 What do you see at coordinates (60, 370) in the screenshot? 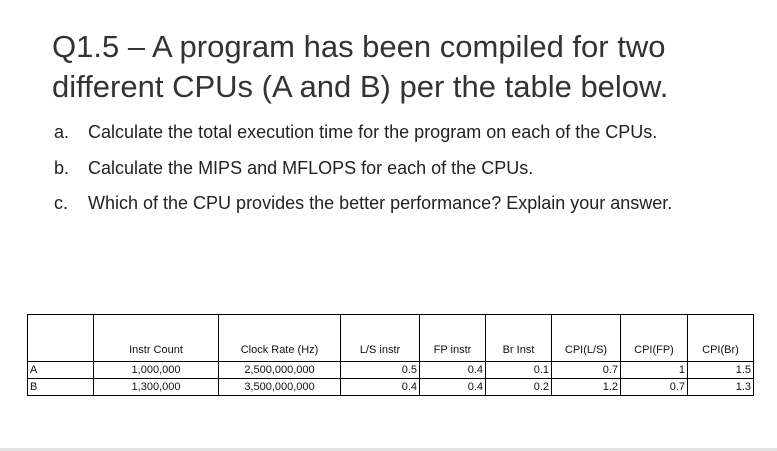
I see `table-cell: A` at bounding box center [60, 370].